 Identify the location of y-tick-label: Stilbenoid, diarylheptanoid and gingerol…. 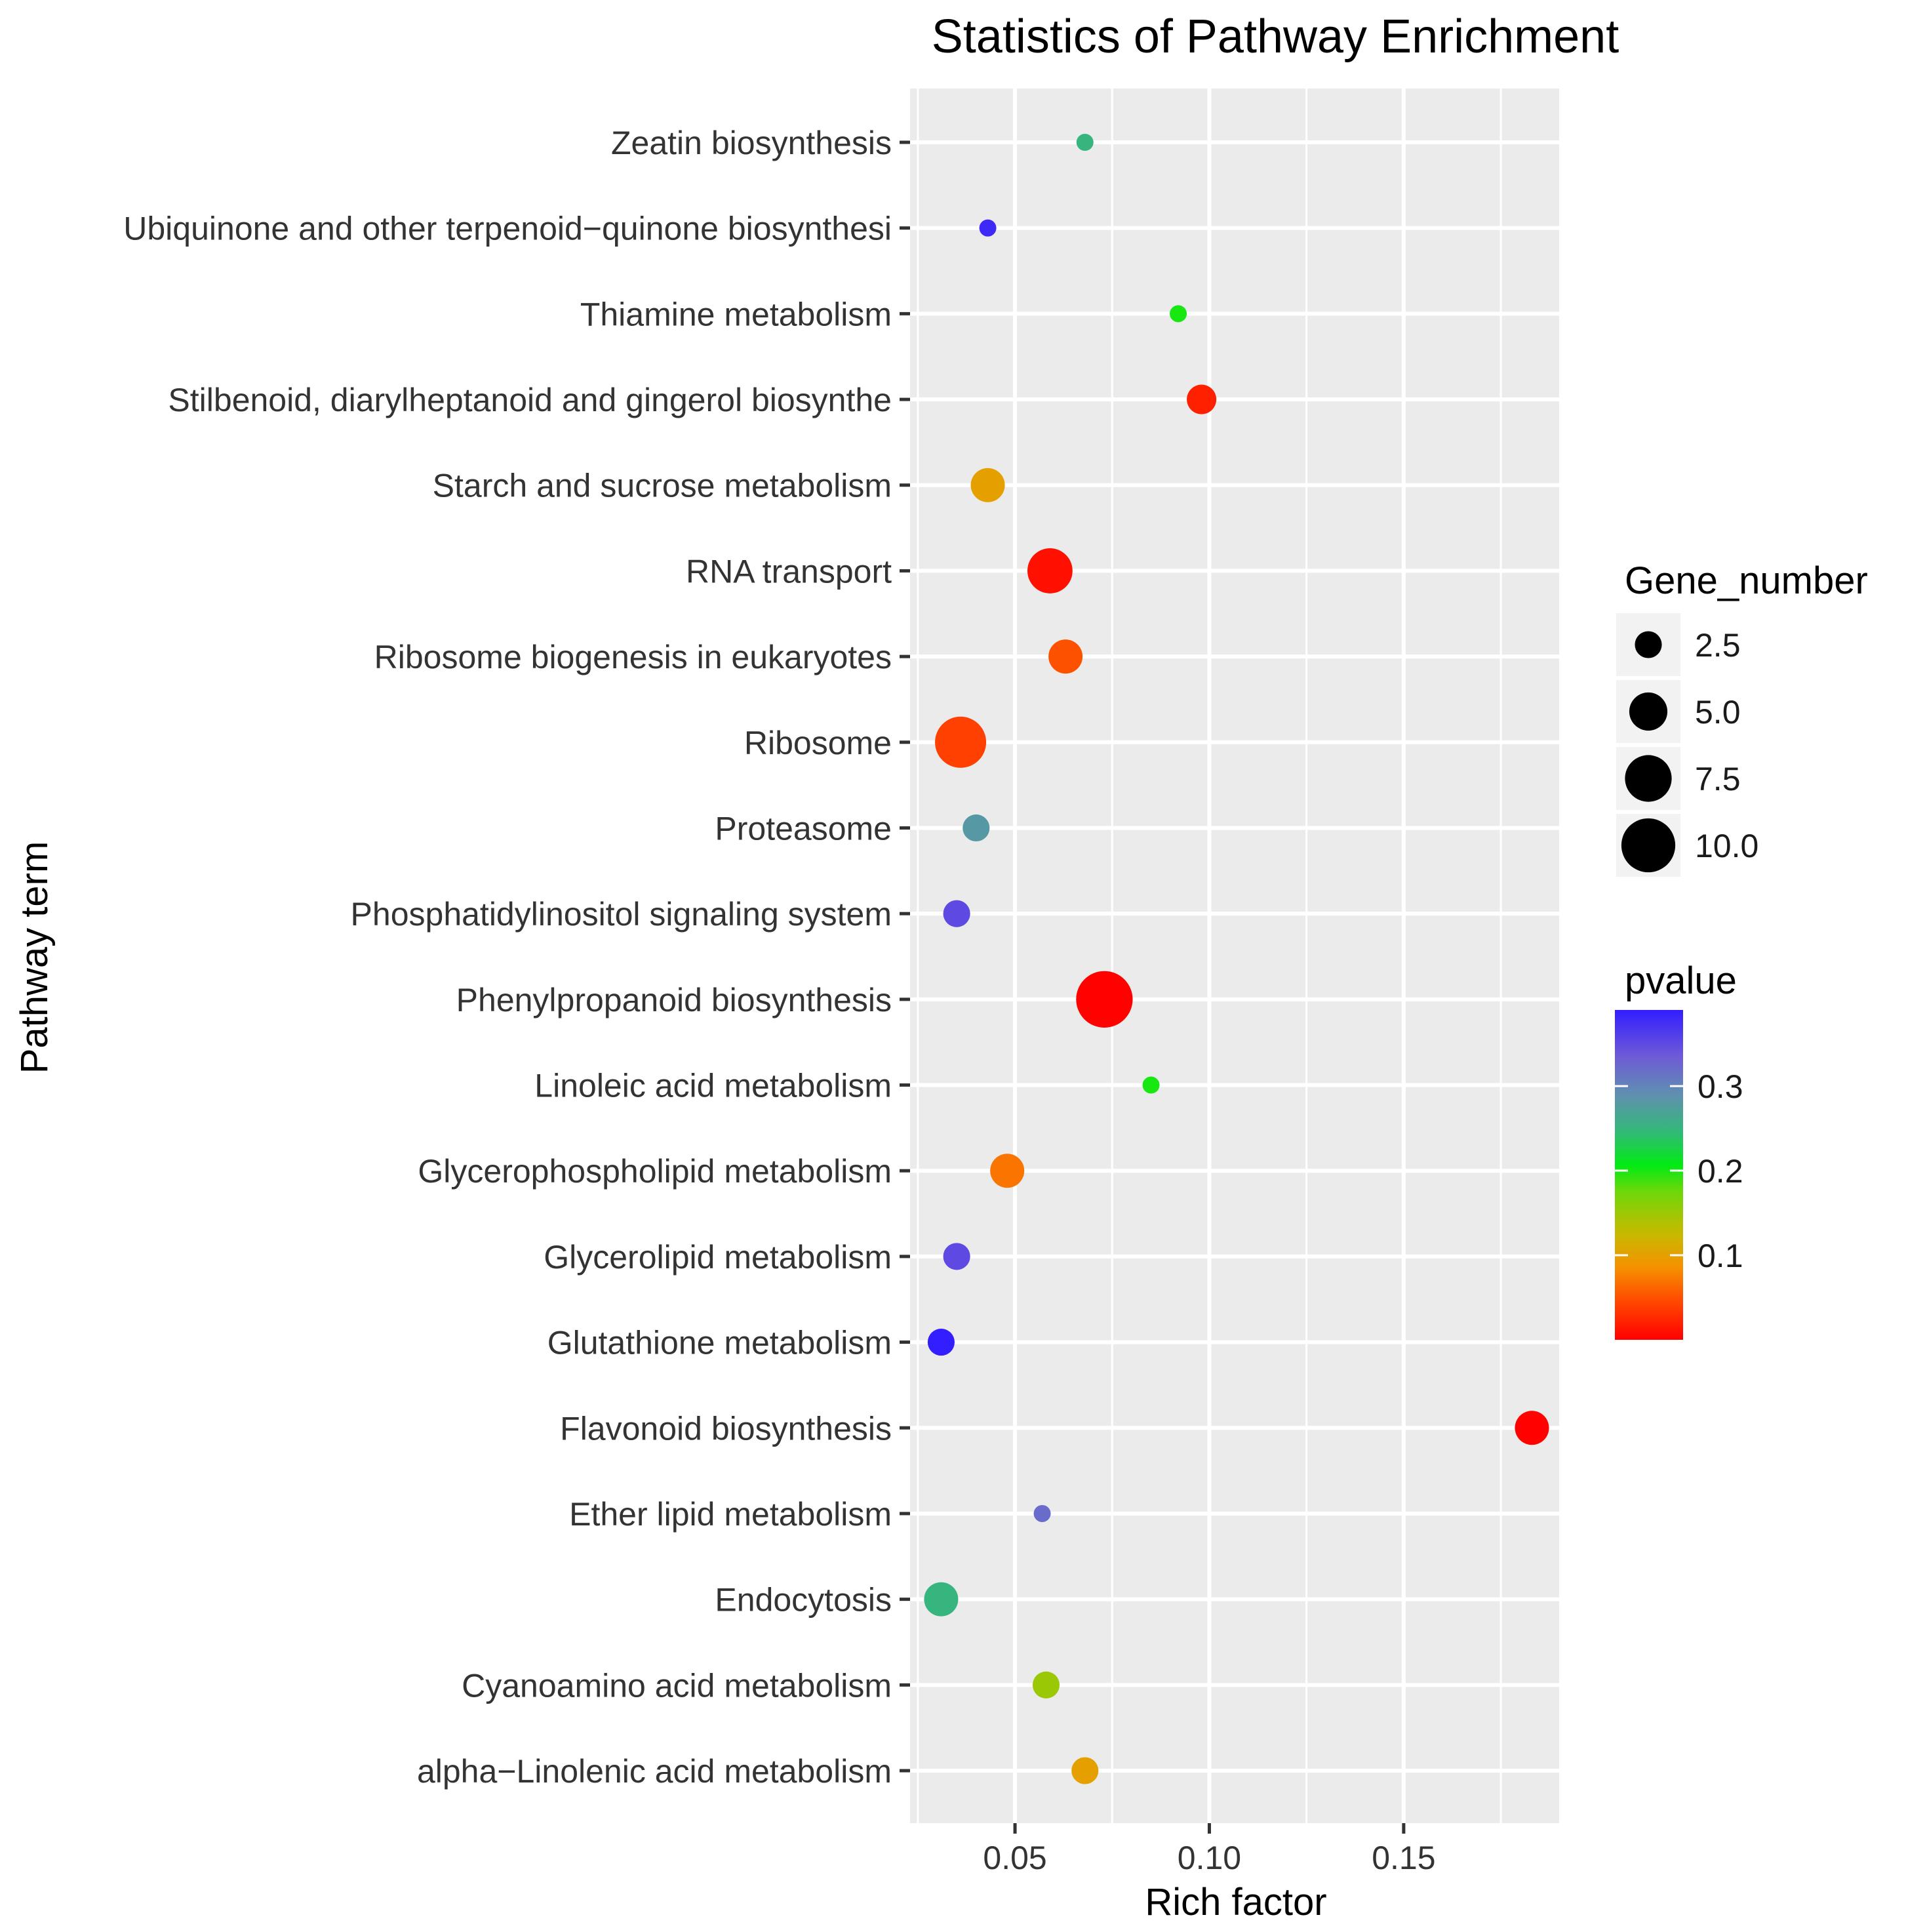
(530, 400).